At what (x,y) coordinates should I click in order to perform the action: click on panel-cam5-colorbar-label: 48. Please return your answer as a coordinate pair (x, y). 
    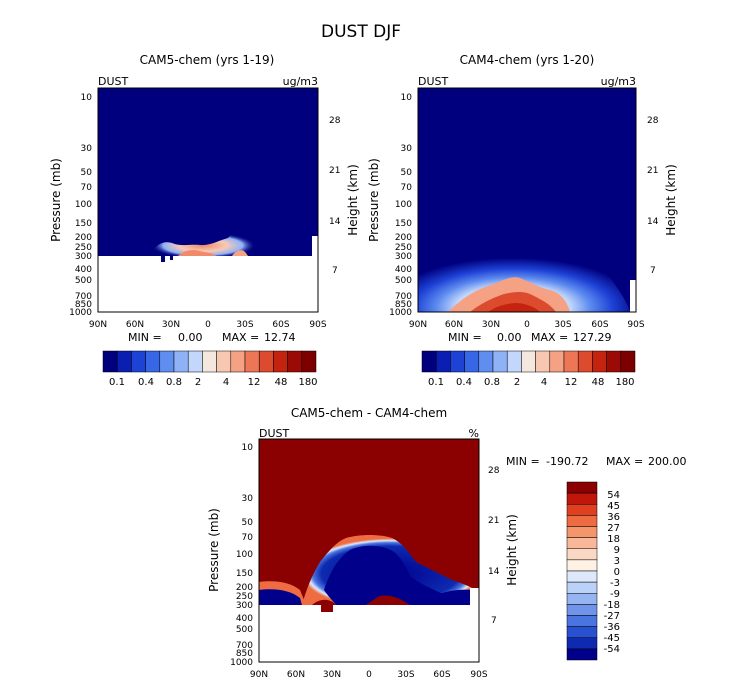
    Looking at the image, I should click on (281, 382).